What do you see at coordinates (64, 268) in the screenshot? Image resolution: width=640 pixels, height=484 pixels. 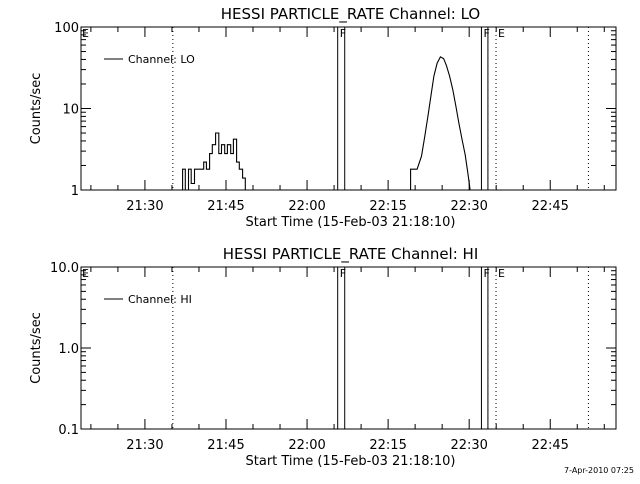 I see `y-tick-label: 10.0` at bounding box center [64, 268].